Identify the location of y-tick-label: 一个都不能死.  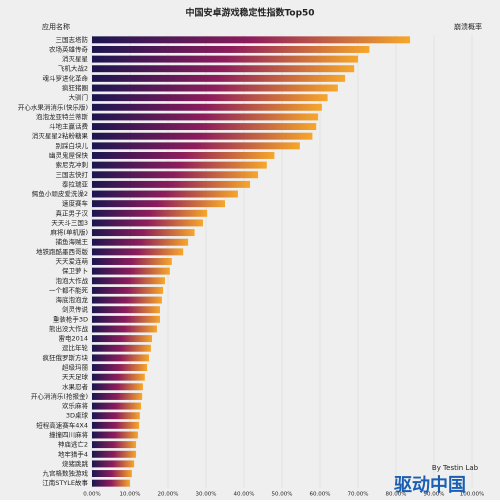
(69, 289).